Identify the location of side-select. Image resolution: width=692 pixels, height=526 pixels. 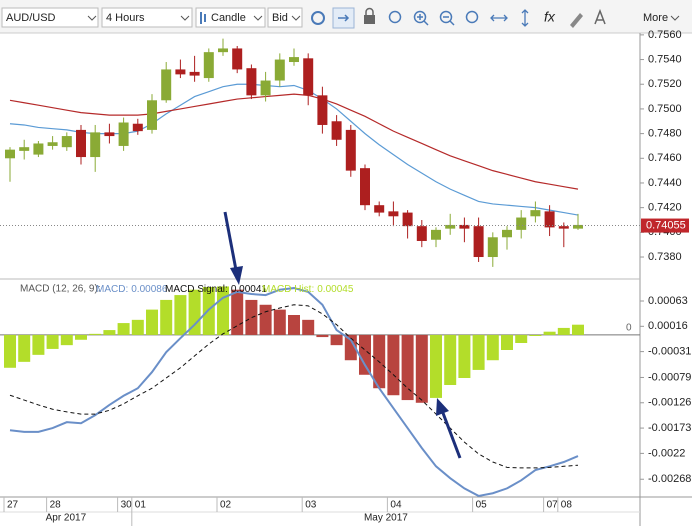
(285, 17).